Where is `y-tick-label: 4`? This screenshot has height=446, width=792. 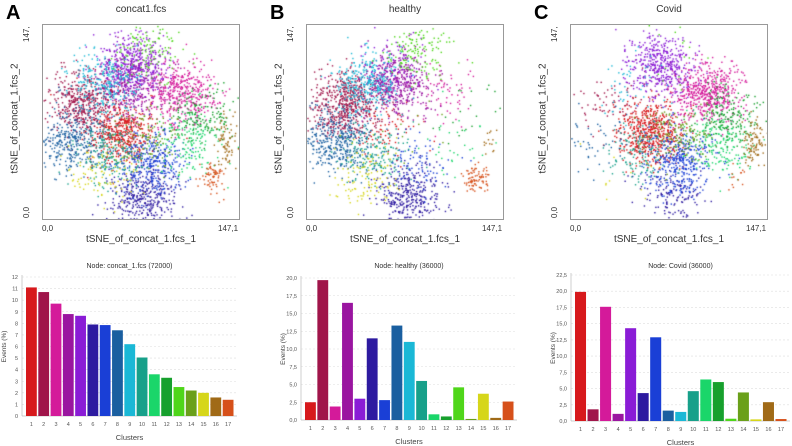 y-tick-label: 4 is located at coordinates (16, 371).